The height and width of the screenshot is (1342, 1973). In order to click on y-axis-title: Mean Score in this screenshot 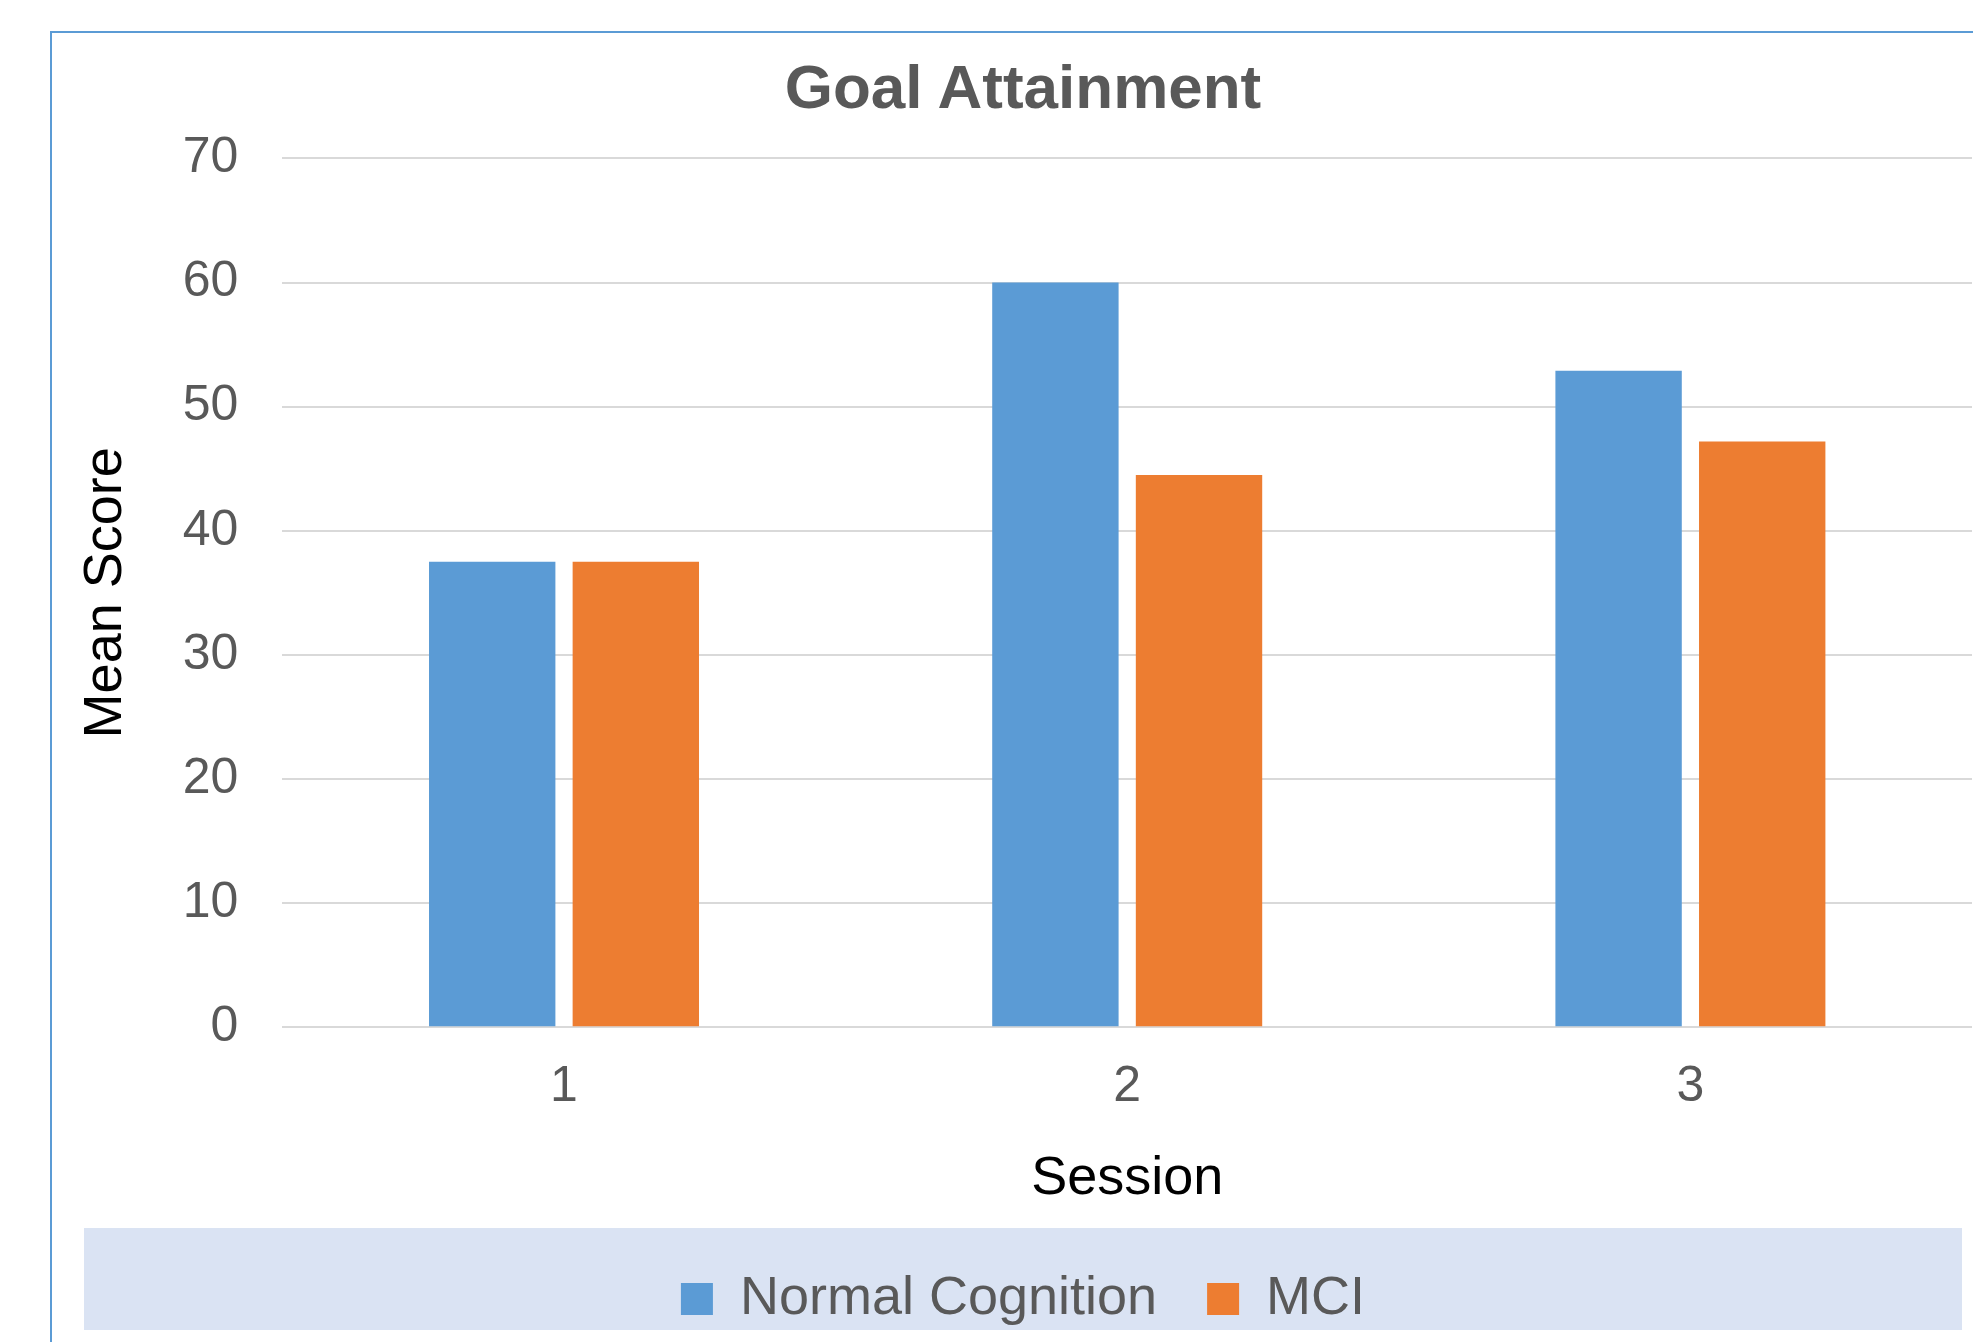, I will do `click(102, 593)`.